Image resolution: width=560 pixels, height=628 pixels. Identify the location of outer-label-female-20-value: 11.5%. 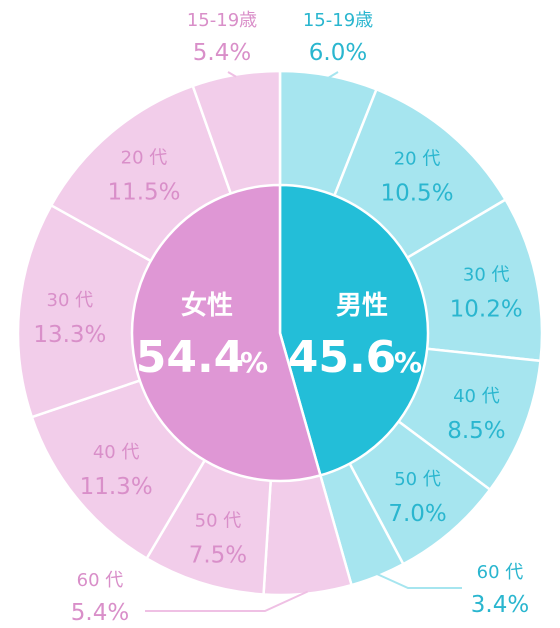
(143, 193).